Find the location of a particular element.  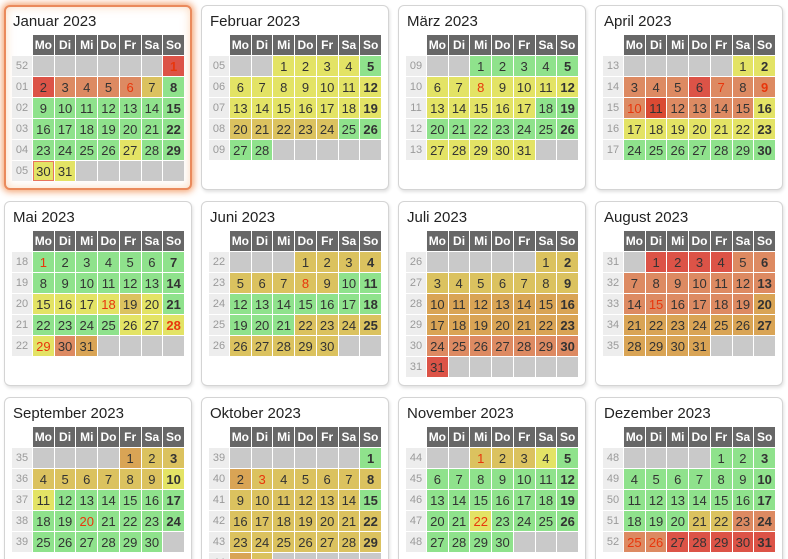

day-cell: 21 is located at coordinates (108, 521).